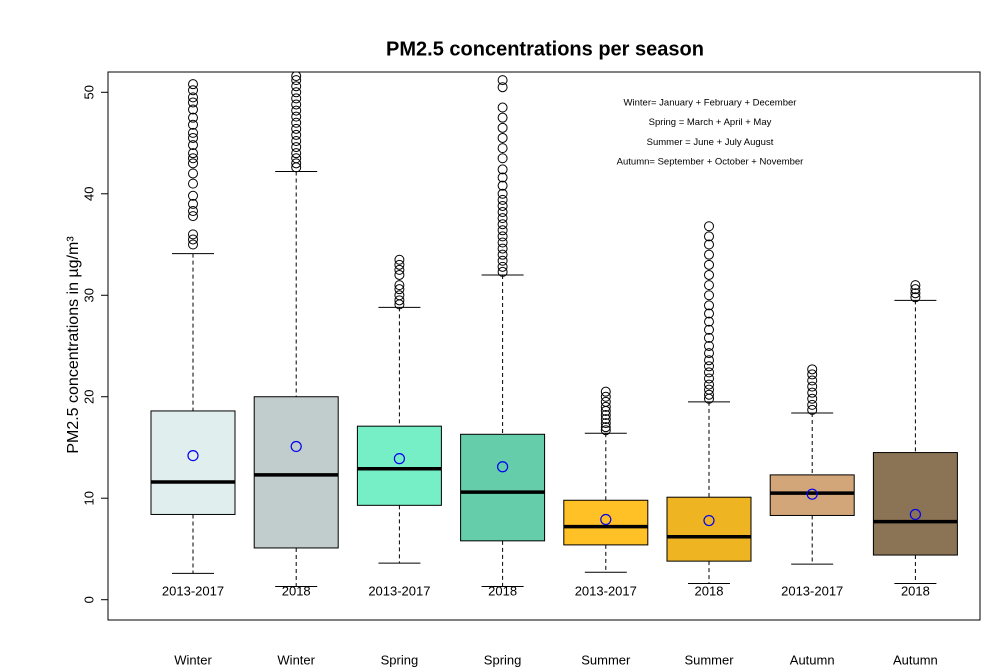  I want to click on y-tick-label: 10, so click(88, 498).